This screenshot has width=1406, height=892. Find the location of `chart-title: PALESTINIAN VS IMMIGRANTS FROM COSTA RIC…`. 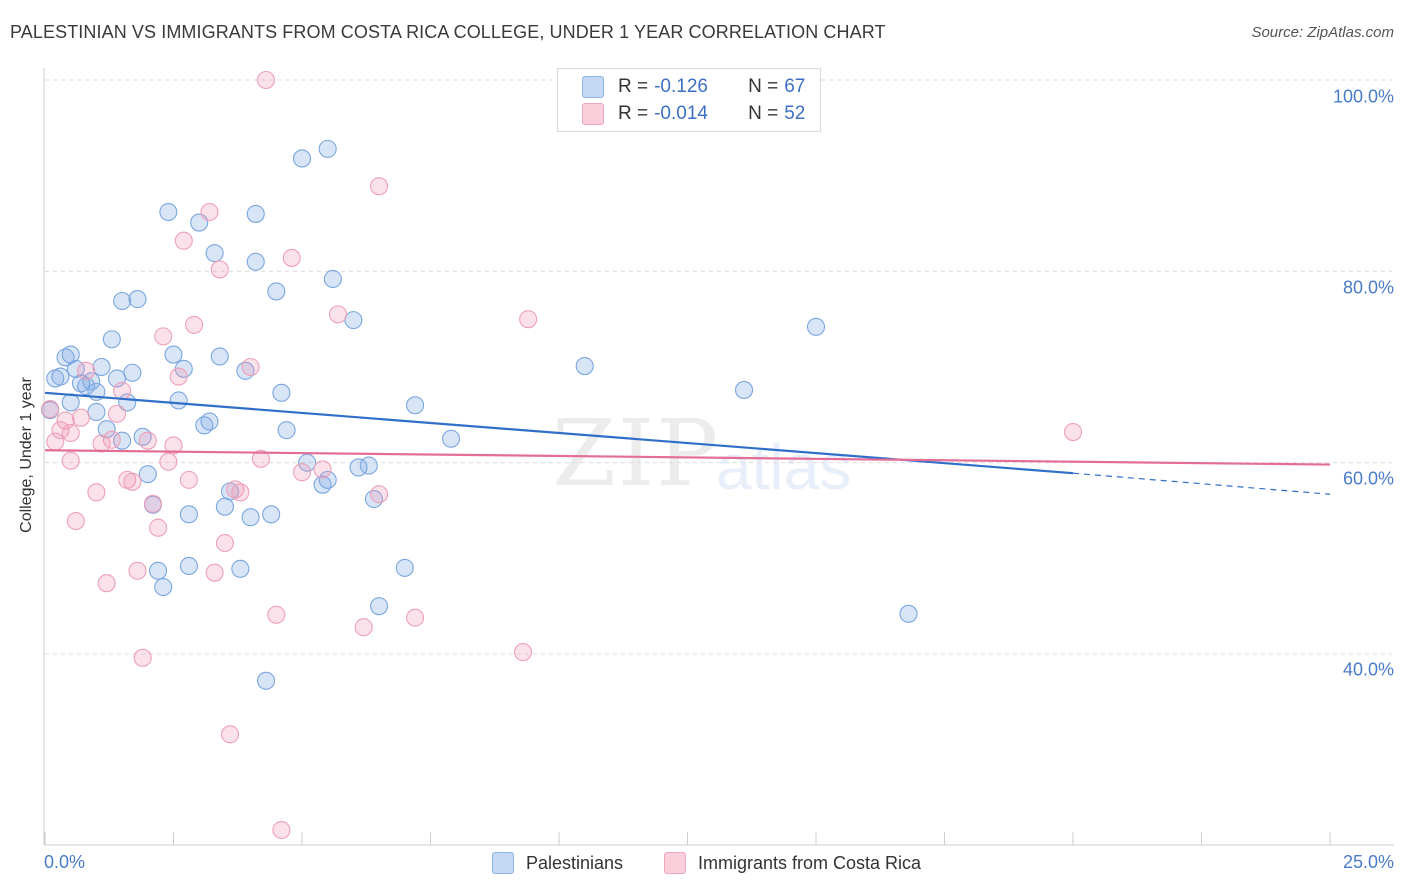

chart-title: PALESTINIAN VS IMMIGRANTS FROM COSTA RIC… is located at coordinates (448, 32).